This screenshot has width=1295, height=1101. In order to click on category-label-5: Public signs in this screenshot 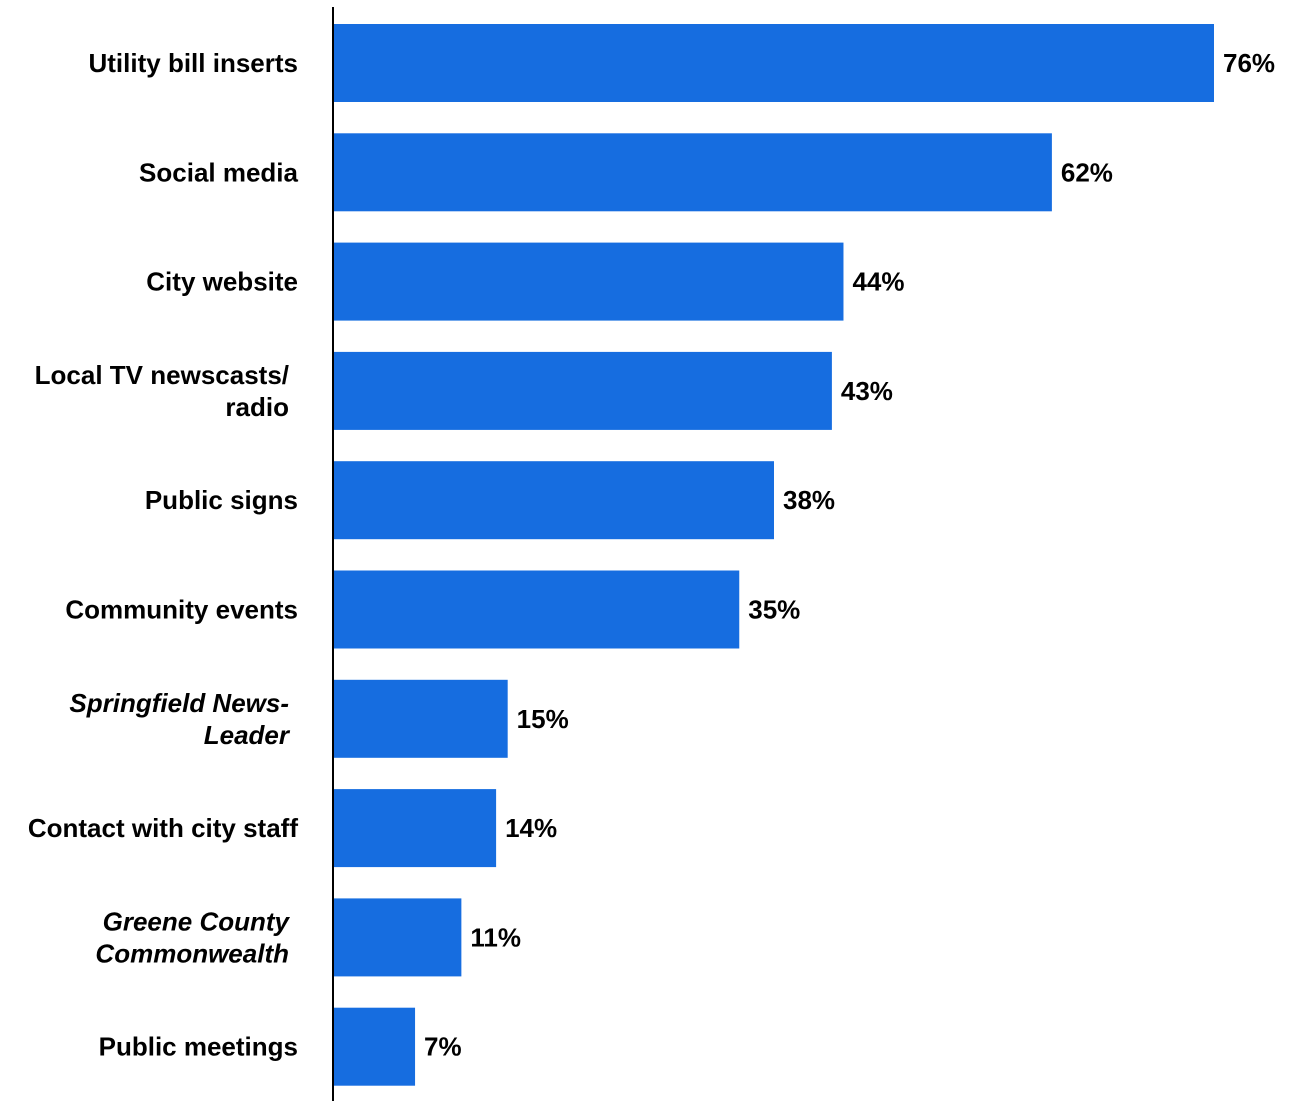, I will do `click(221, 500)`.